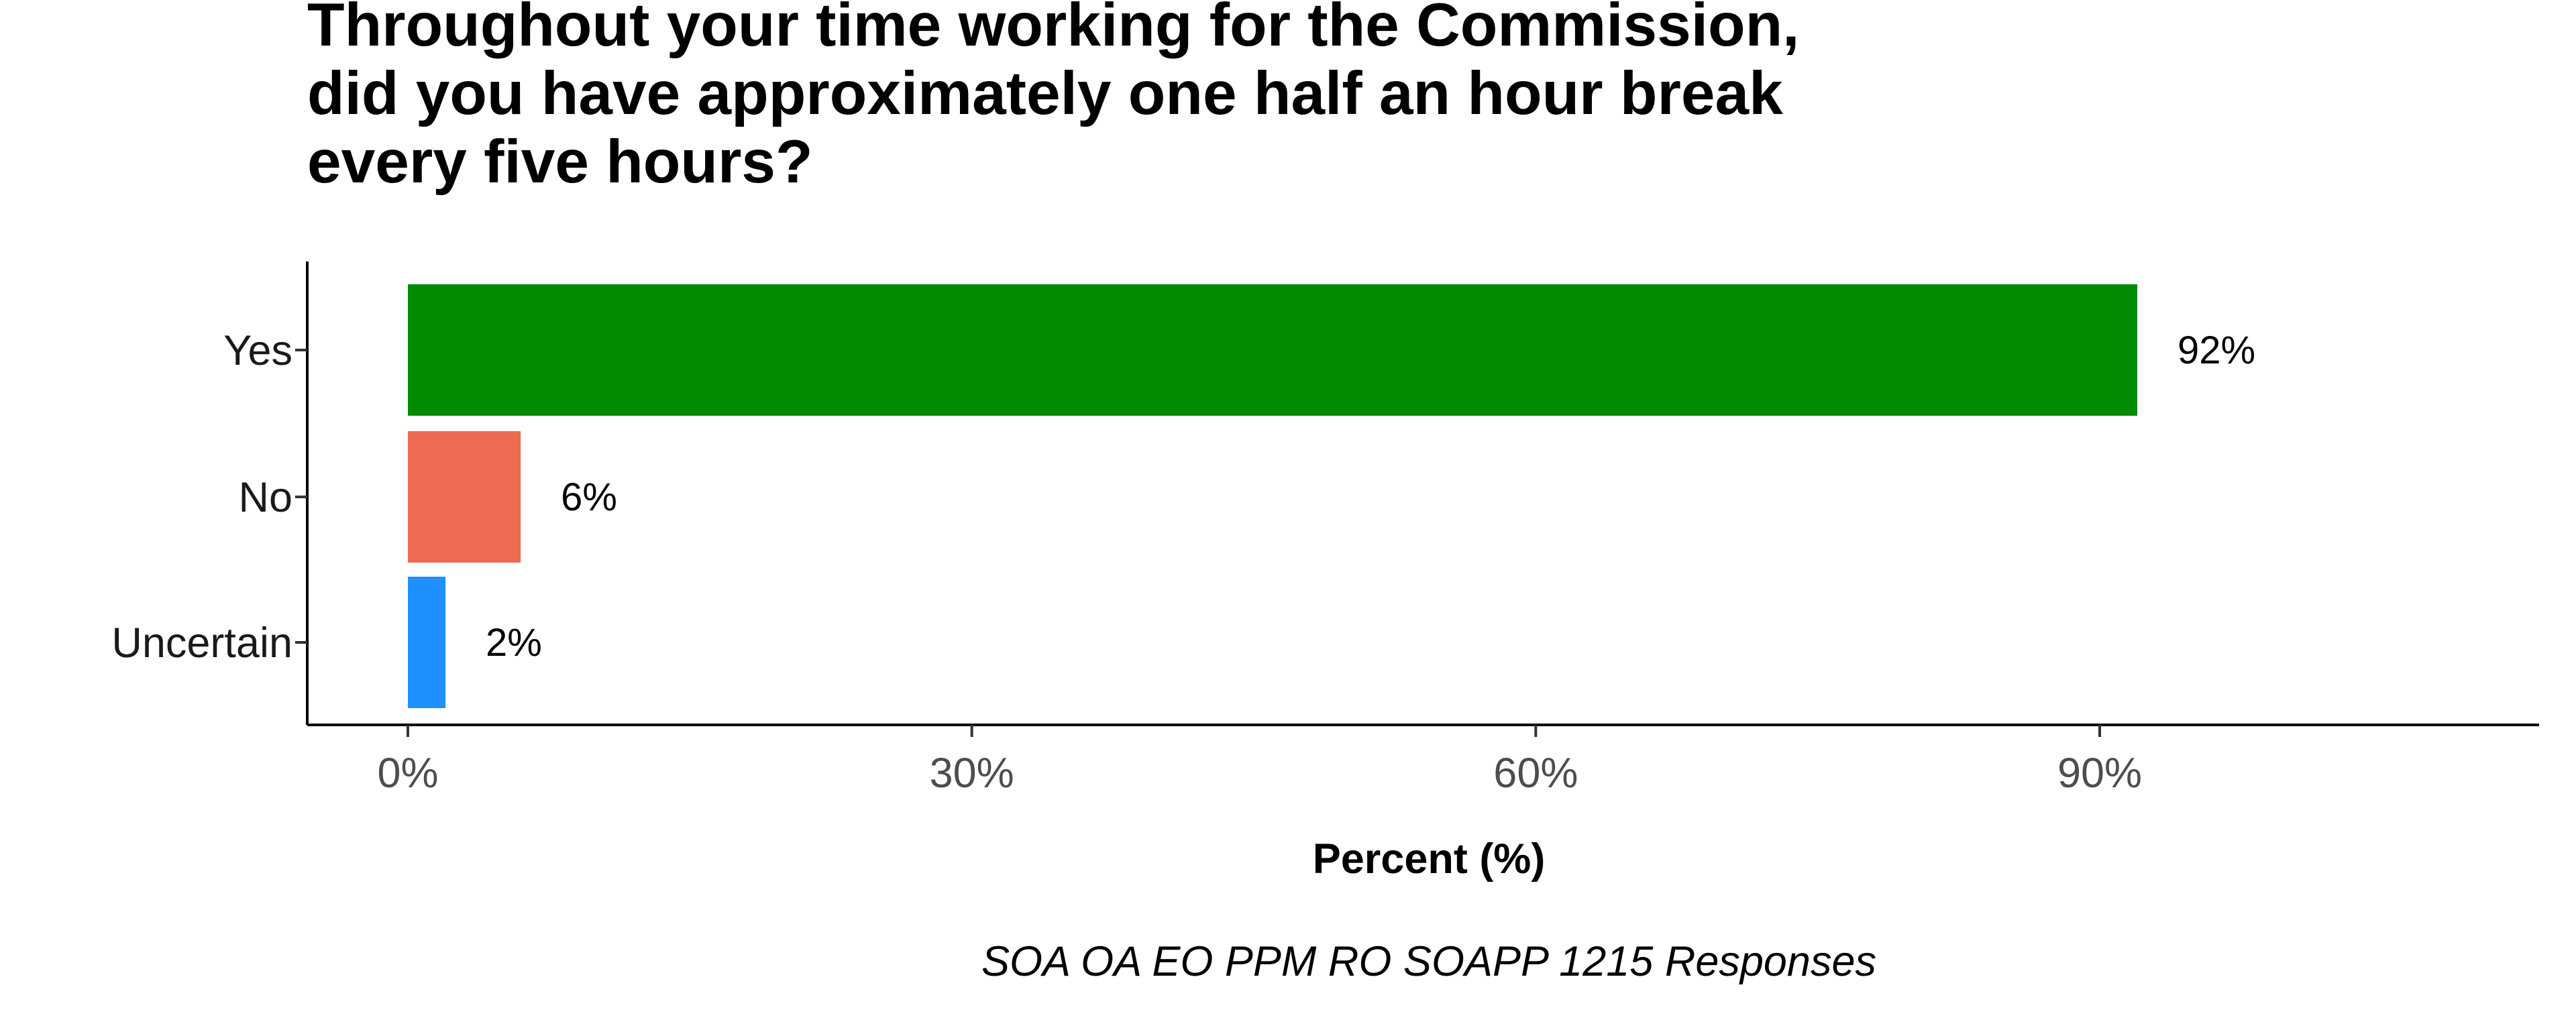 The height and width of the screenshot is (1030, 2576). What do you see at coordinates (2216, 350) in the screenshot?
I see `data-label-yes: 92%` at bounding box center [2216, 350].